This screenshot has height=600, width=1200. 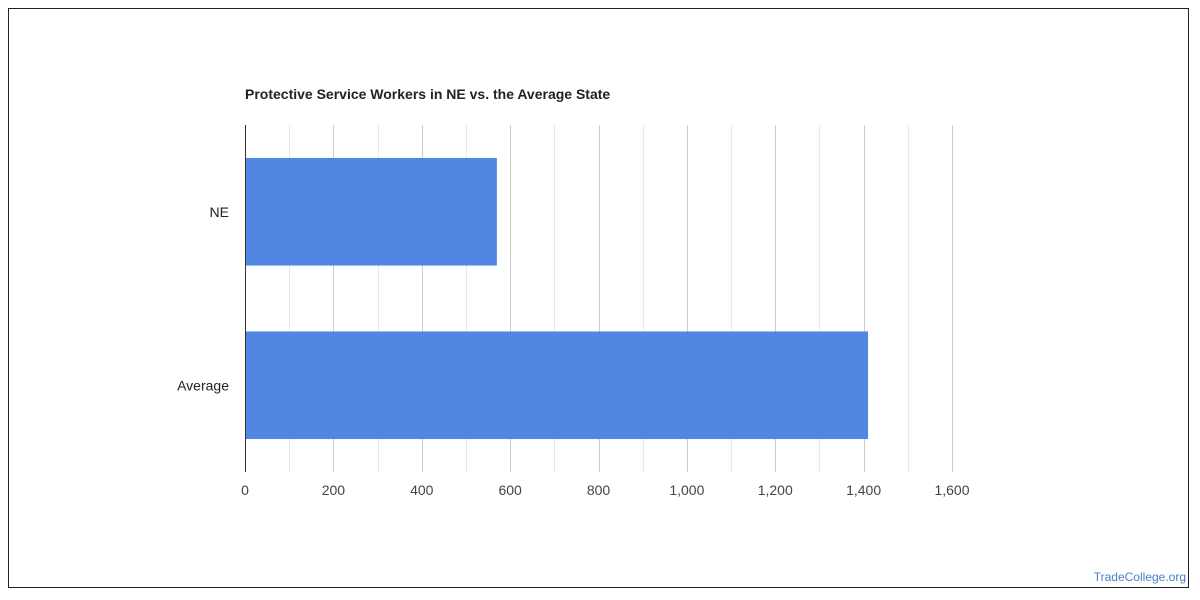 I want to click on x-tick-label: 1,400, so click(x=863, y=490).